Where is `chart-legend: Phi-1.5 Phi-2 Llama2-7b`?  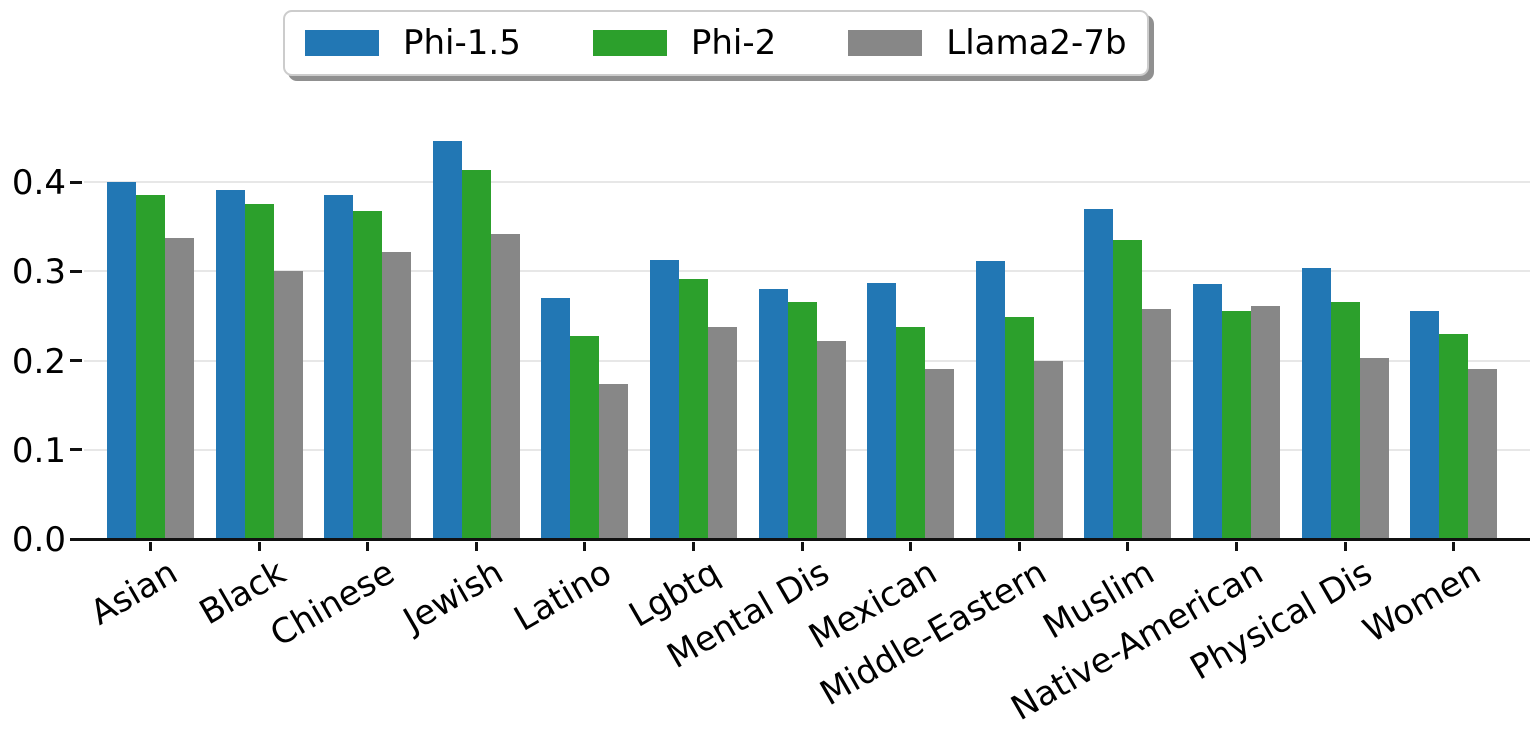
chart-legend: Phi-1.5 Phi-2 Llama2-7b is located at coordinates (716, 43).